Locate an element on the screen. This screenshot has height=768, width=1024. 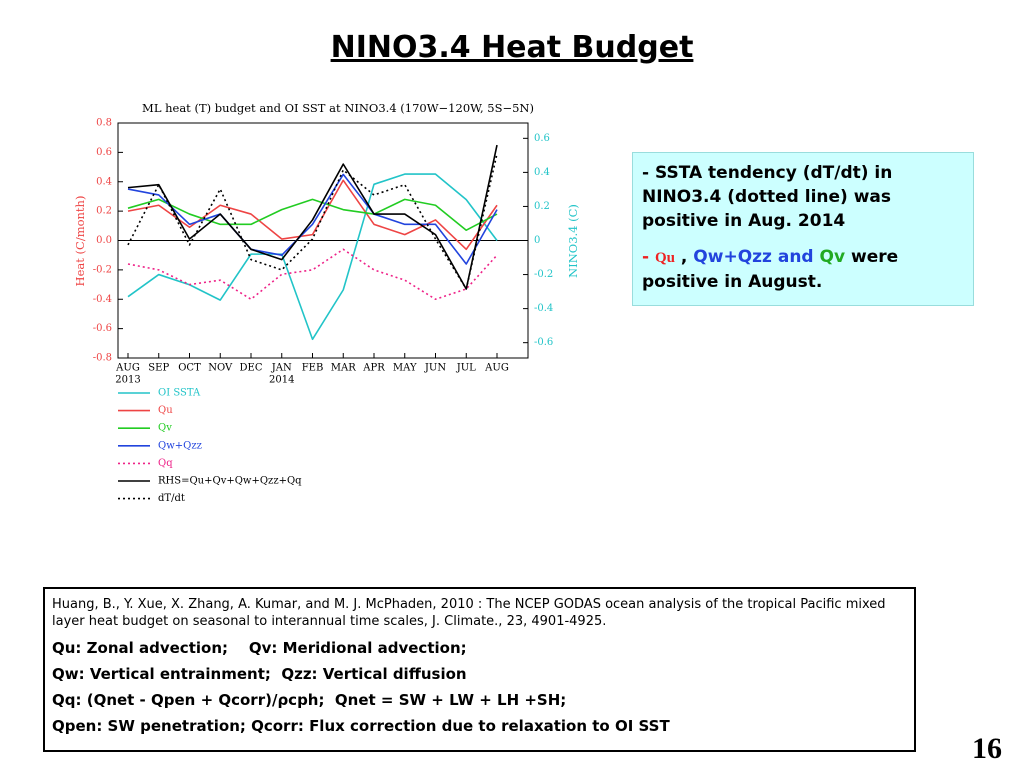
legend-label: dT/dt is located at coordinates (171, 498).